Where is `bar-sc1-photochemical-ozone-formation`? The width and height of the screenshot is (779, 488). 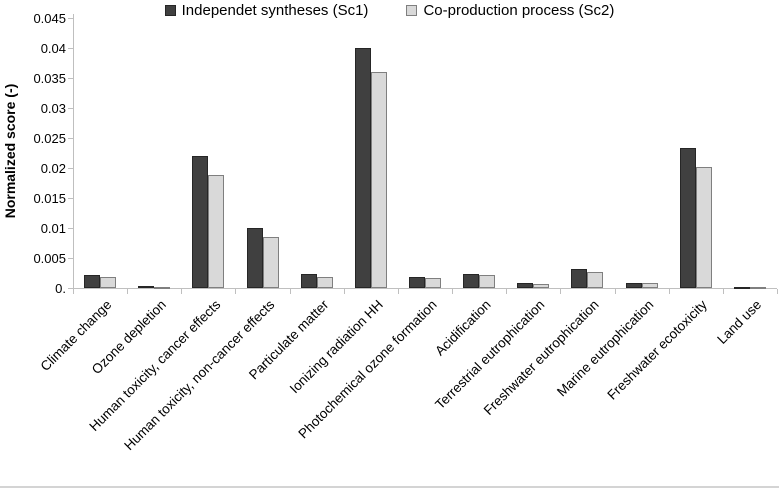 bar-sc1-photochemical-ozone-formation is located at coordinates (417, 282).